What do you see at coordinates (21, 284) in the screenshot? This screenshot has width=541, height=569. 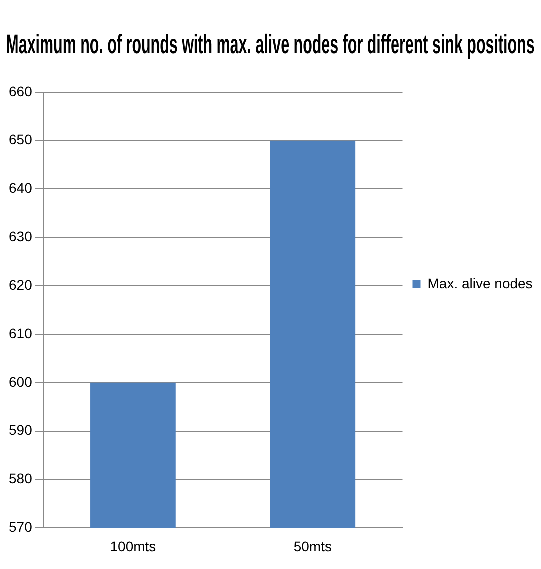 I see `y-tick-label: 620` at bounding box center [21, 284].